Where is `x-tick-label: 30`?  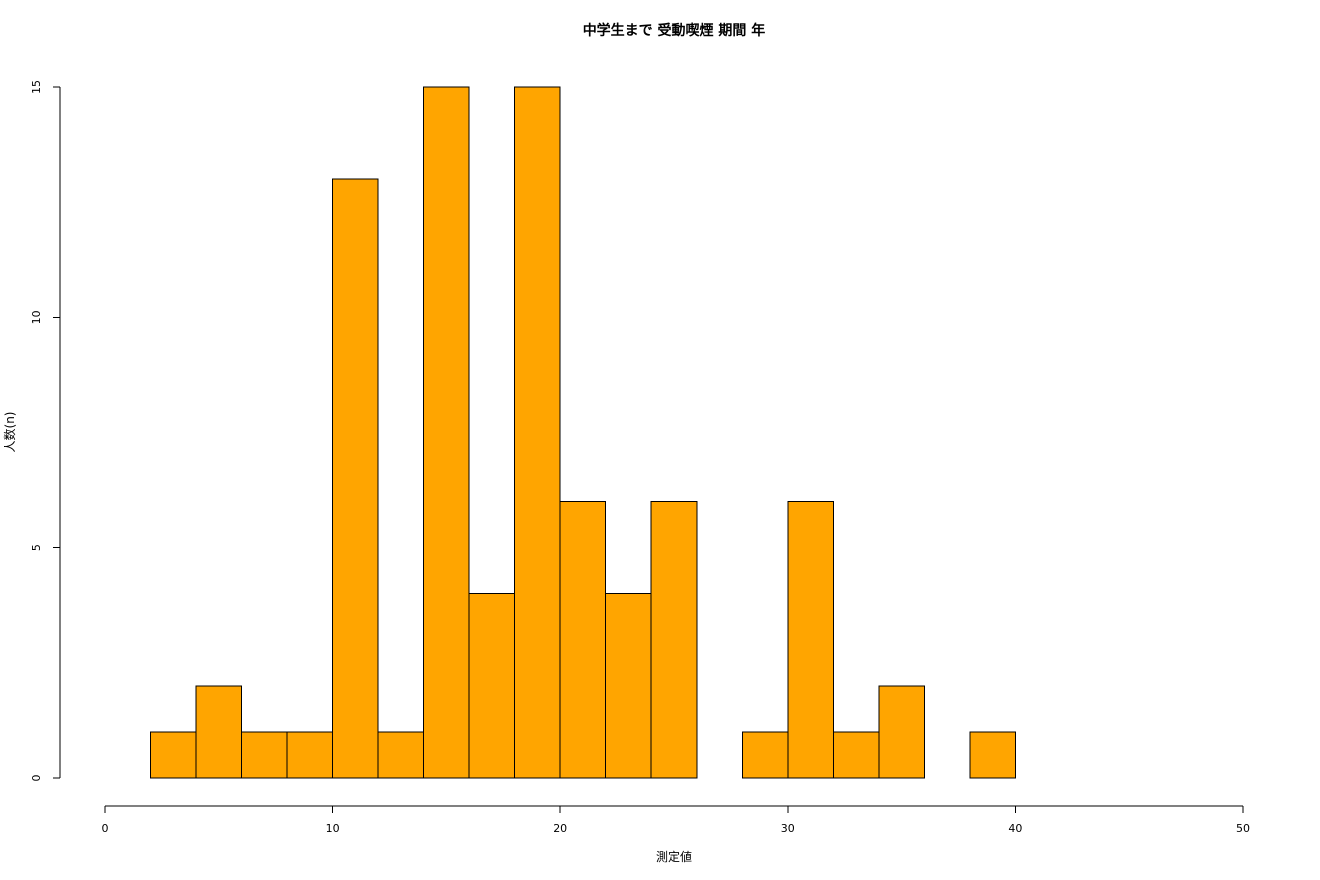
x-tick-label: 30 is located at coordinates (788, 828).